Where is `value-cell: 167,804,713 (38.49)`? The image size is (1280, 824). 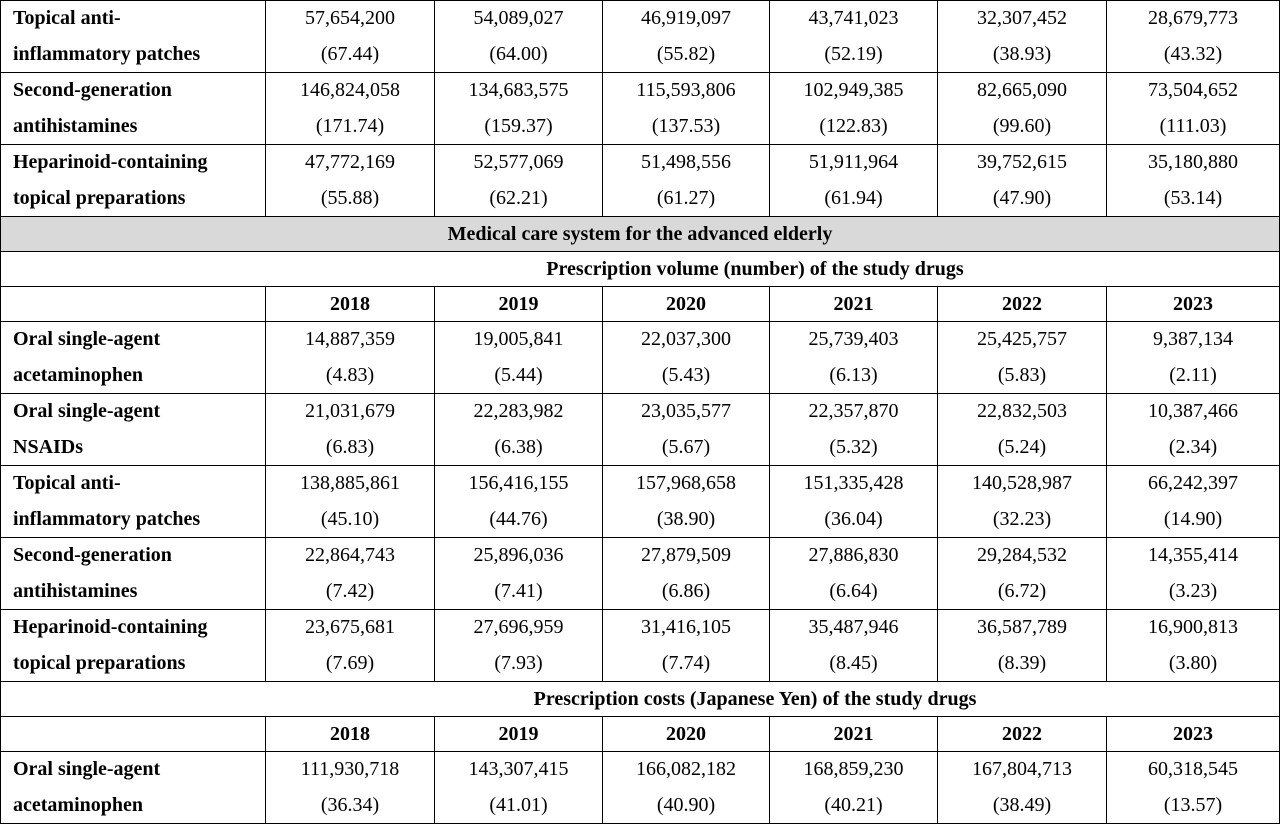
value-cell: 167,804,713 (38.49) is located at coordinates (1022, 787).